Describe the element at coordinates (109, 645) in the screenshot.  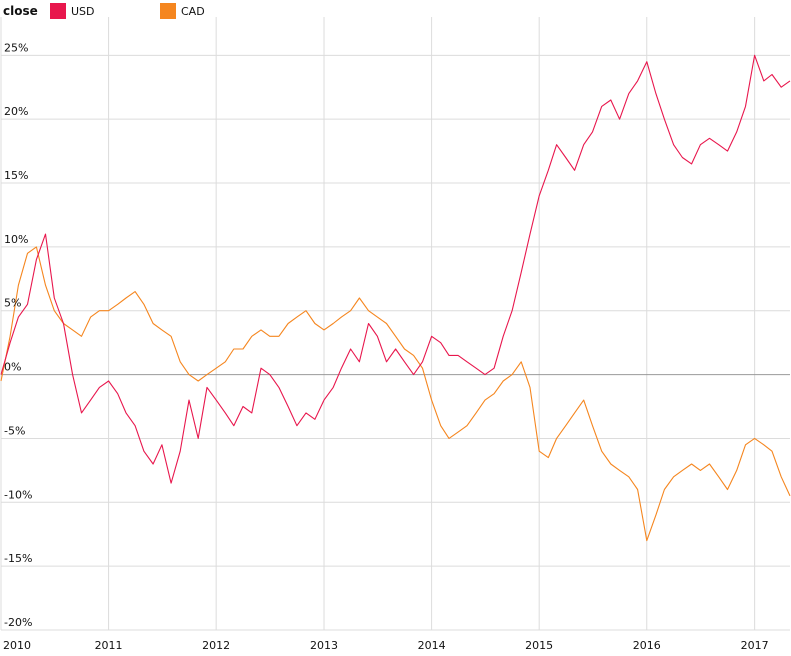
I see `x-tick-label-2011: 2011` at that location.